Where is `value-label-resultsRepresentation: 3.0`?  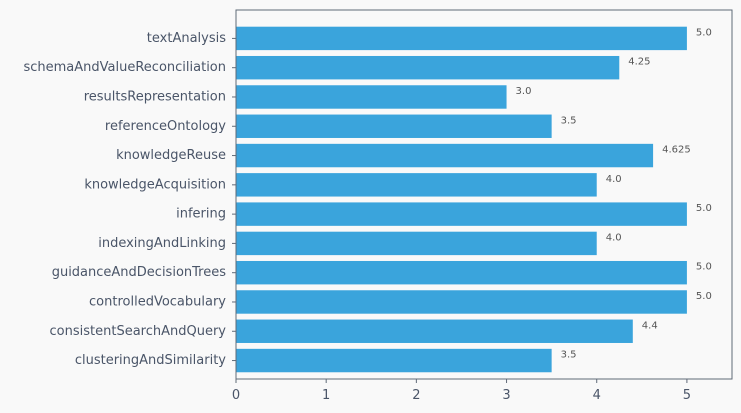
value-label-resultsRepresentation: 3.0 is located at coordinates (524, 91).